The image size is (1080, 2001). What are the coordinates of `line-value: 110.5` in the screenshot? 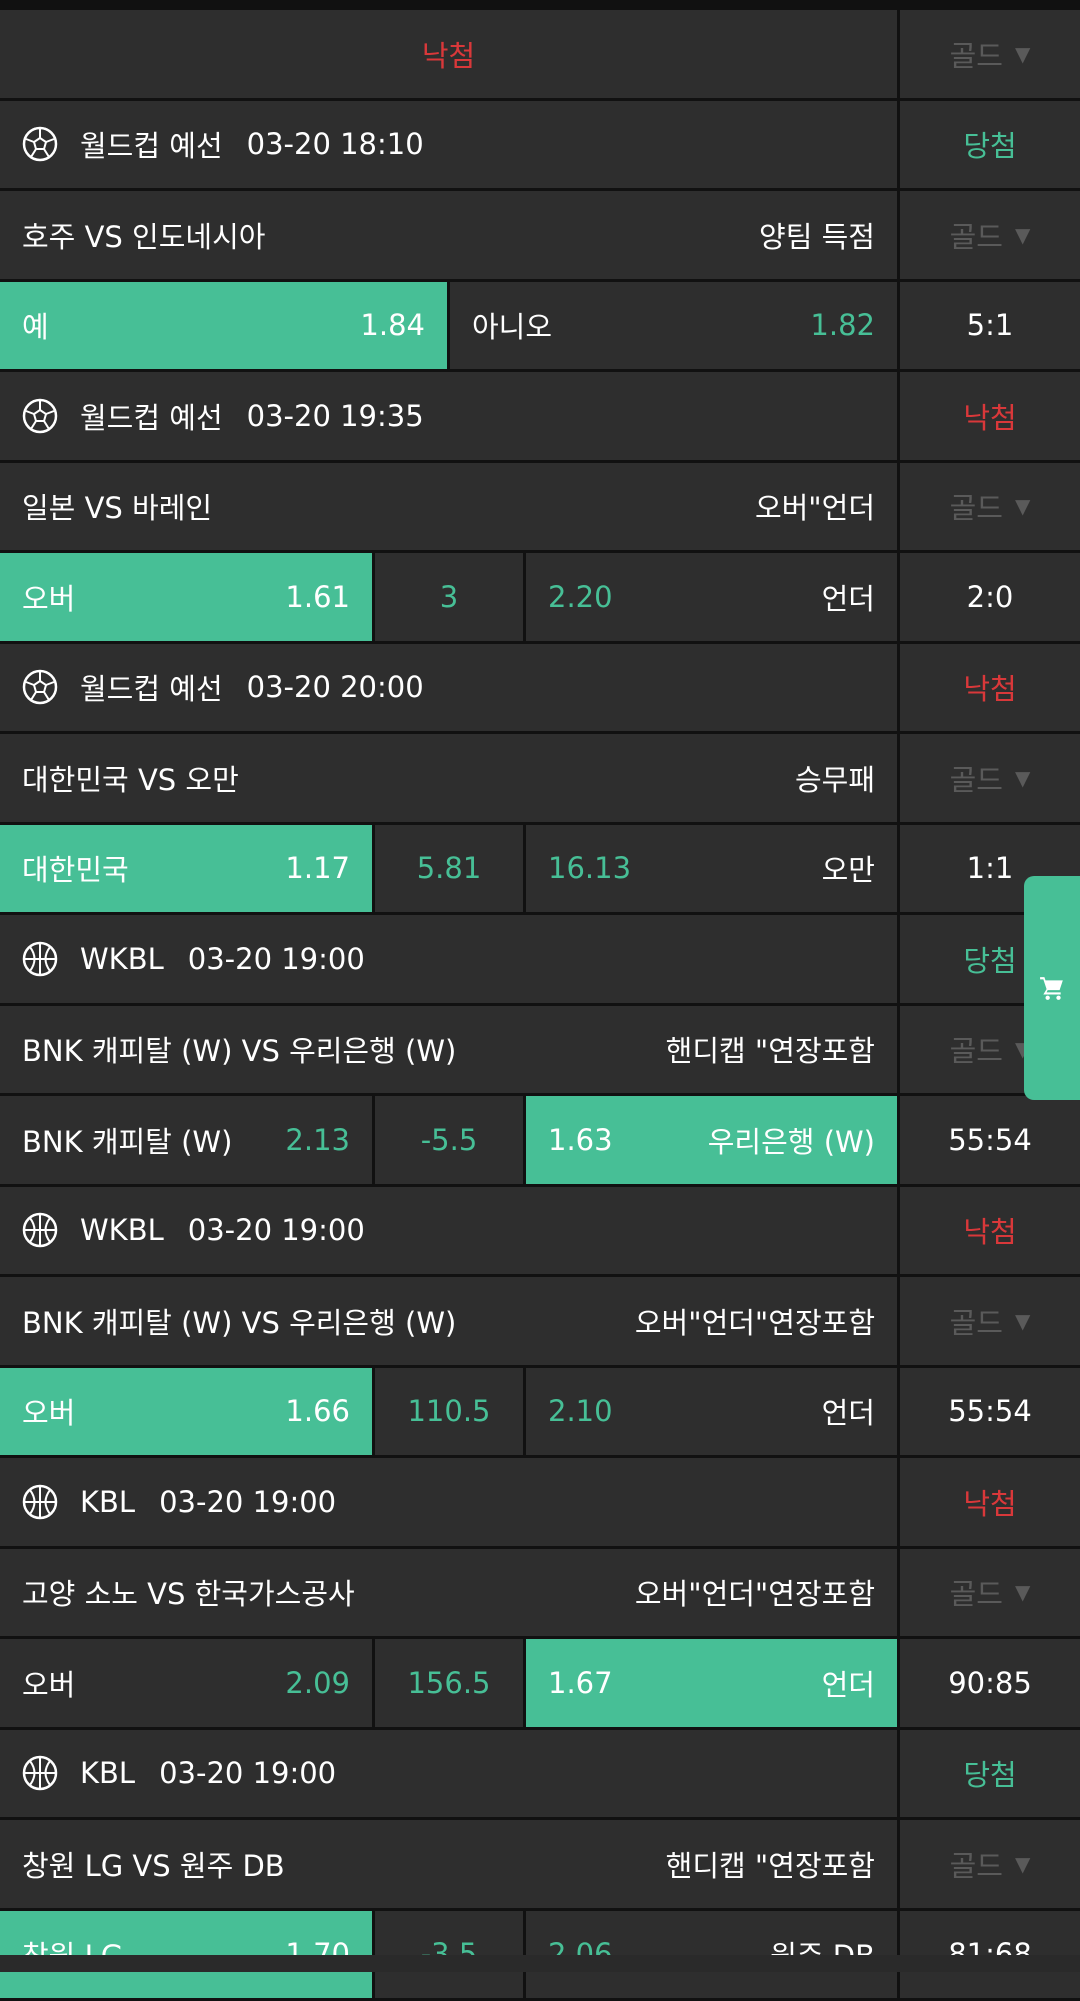 It's located at (448, 1411).